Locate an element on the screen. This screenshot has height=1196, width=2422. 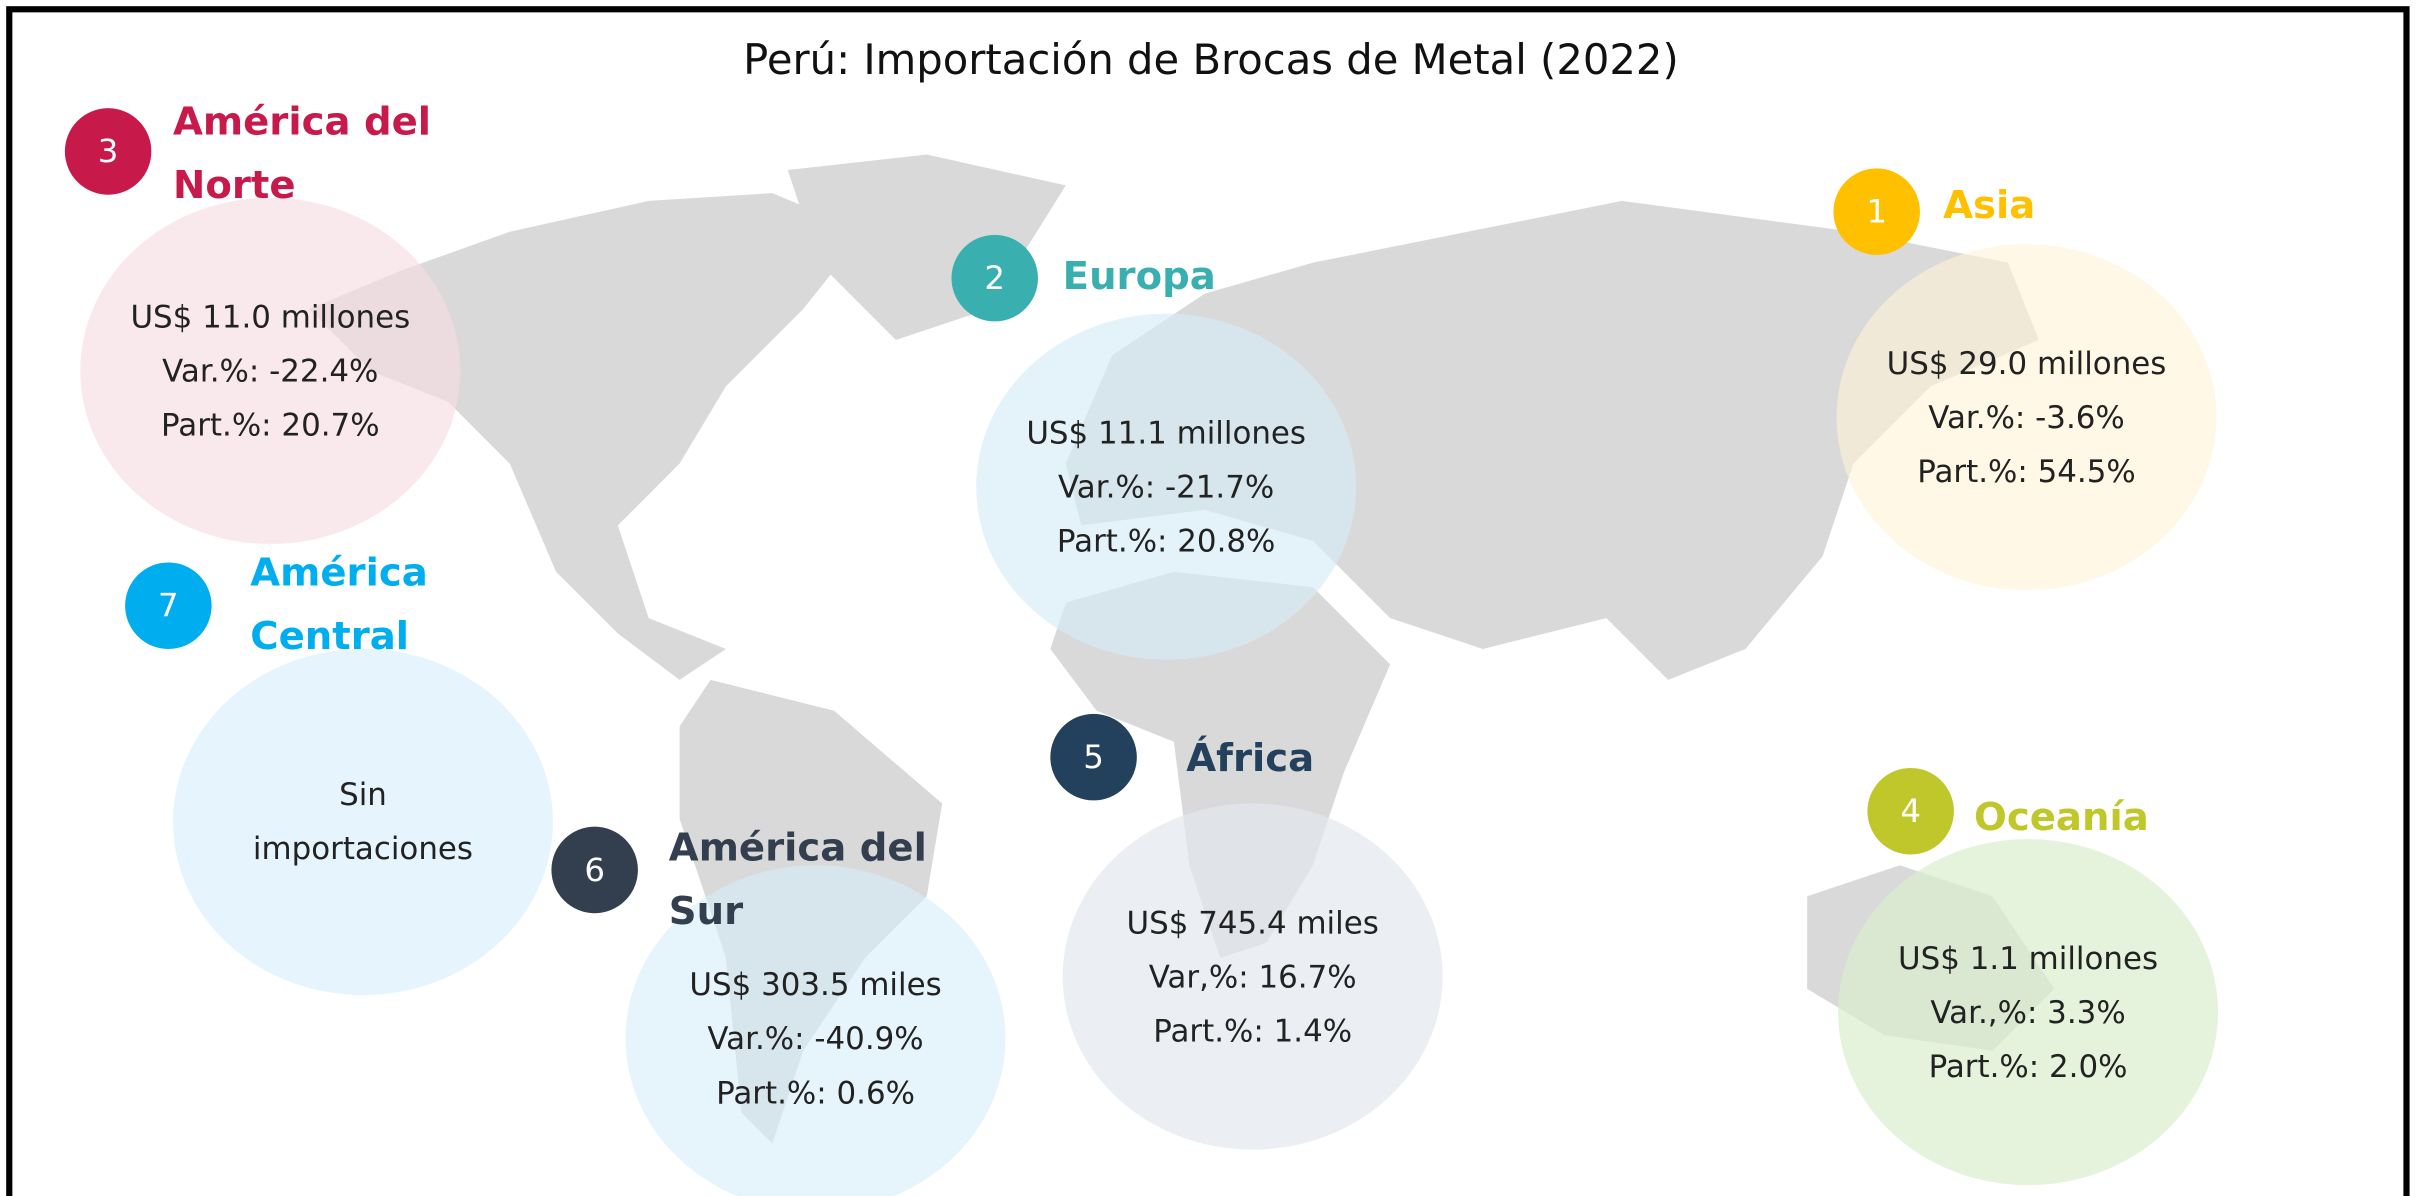
region-bubble: US$ 303.5 miles Var.%: -40.9% Part.%: 0.6% is located at coordinates (815, 1030).